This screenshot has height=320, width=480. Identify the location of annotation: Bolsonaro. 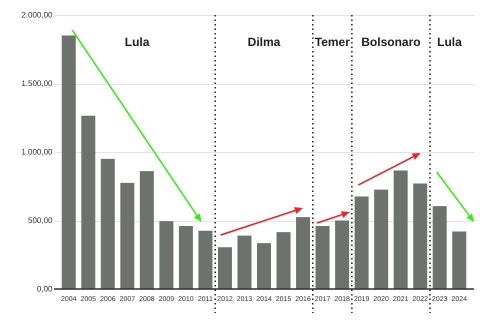
(391, 42).